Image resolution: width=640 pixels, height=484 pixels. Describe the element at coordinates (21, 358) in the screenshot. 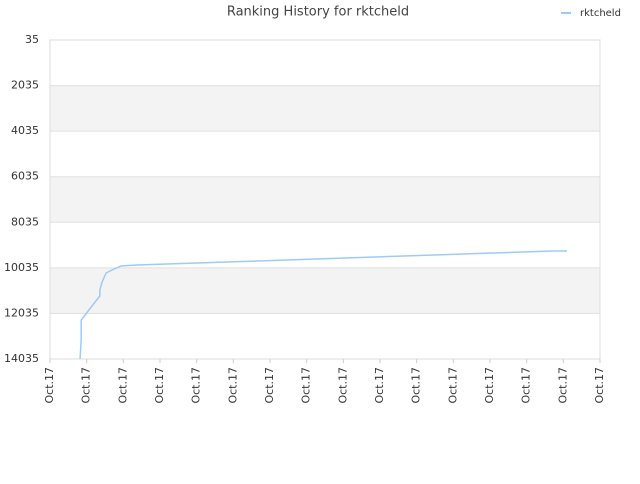

I see `y-tick-label: 14035` at that location.